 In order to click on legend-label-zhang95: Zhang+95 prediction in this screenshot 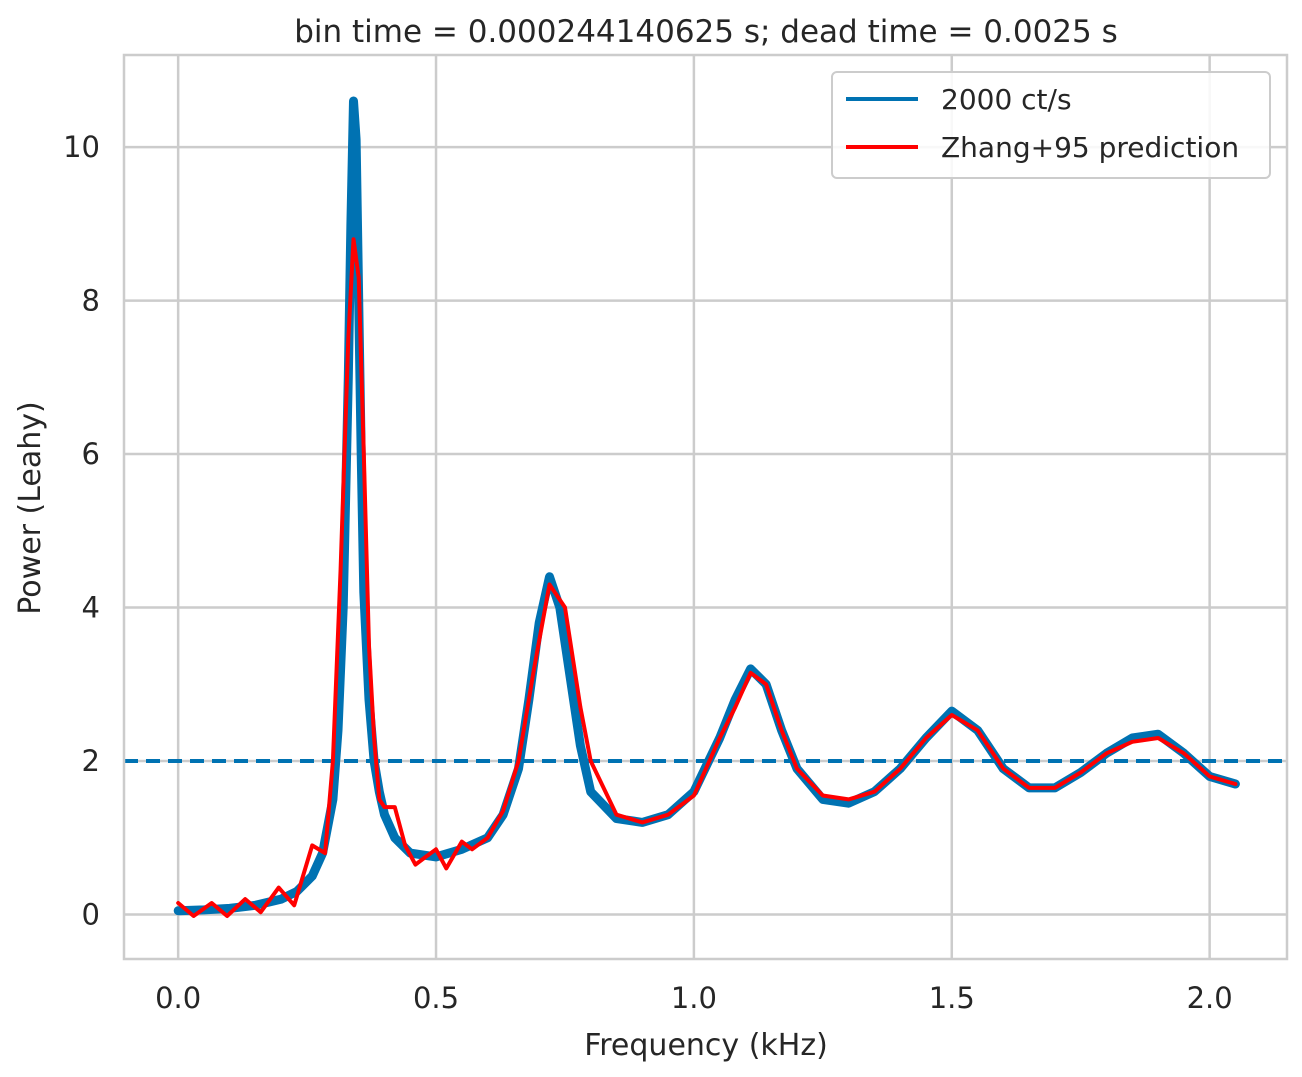, I will do `click(1090, 147)`.